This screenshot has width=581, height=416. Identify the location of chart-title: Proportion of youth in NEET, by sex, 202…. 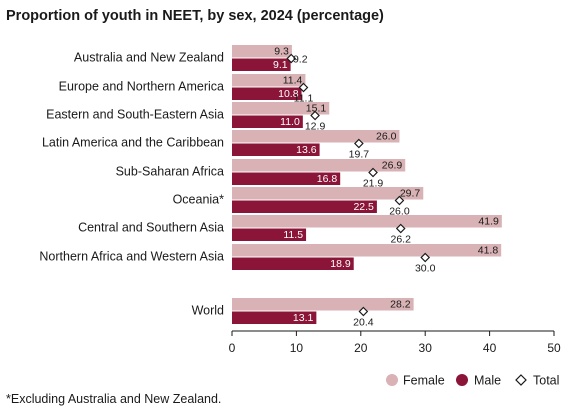
(195, 16).